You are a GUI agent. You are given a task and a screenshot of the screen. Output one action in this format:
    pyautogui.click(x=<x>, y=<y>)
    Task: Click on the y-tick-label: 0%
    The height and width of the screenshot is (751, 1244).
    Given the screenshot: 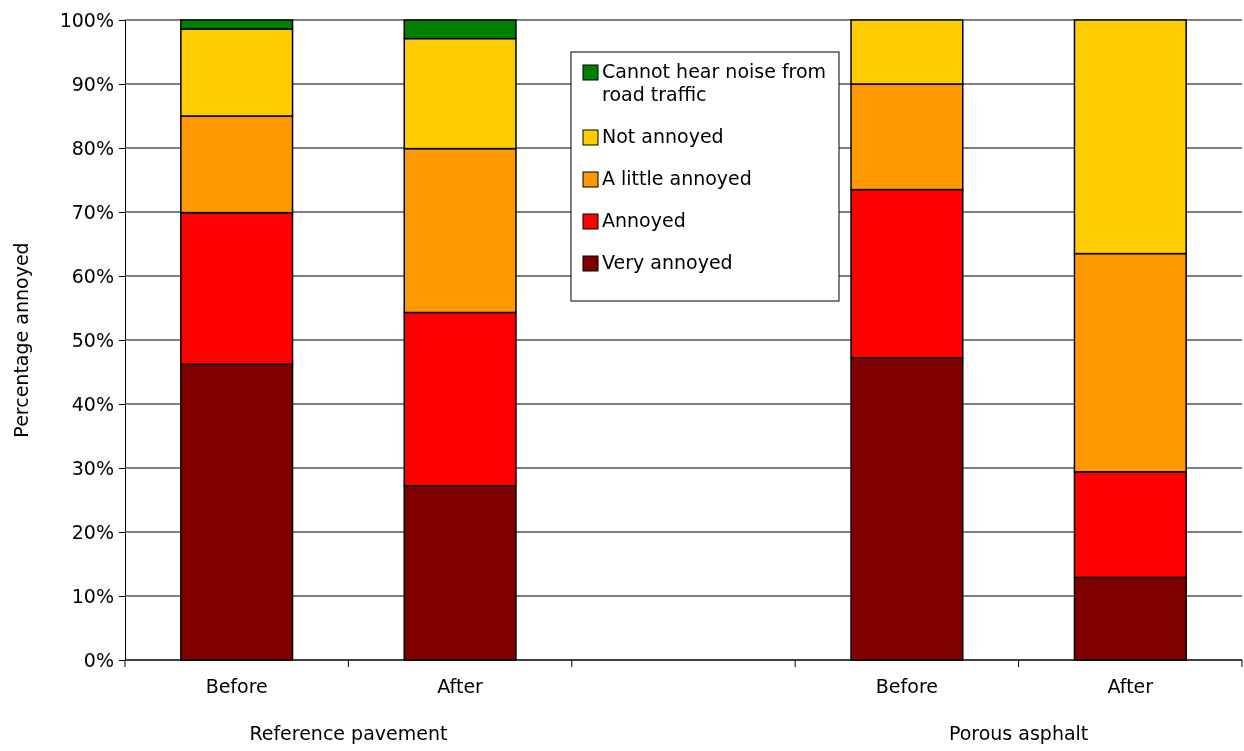 What is the action you would take?
    pyautogui.click(x=98, y=659)
    